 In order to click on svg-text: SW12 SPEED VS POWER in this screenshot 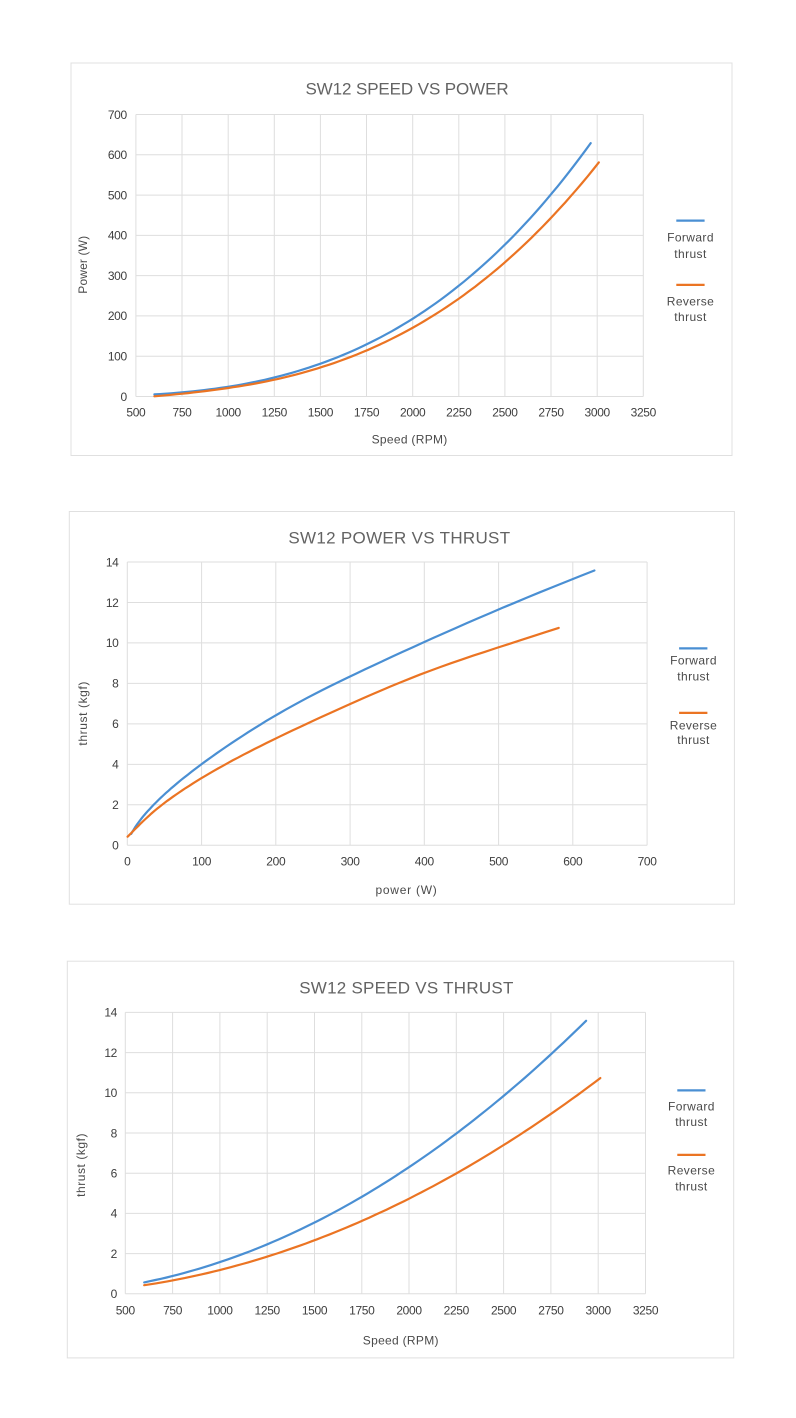, I will do `click(406, 89)`.